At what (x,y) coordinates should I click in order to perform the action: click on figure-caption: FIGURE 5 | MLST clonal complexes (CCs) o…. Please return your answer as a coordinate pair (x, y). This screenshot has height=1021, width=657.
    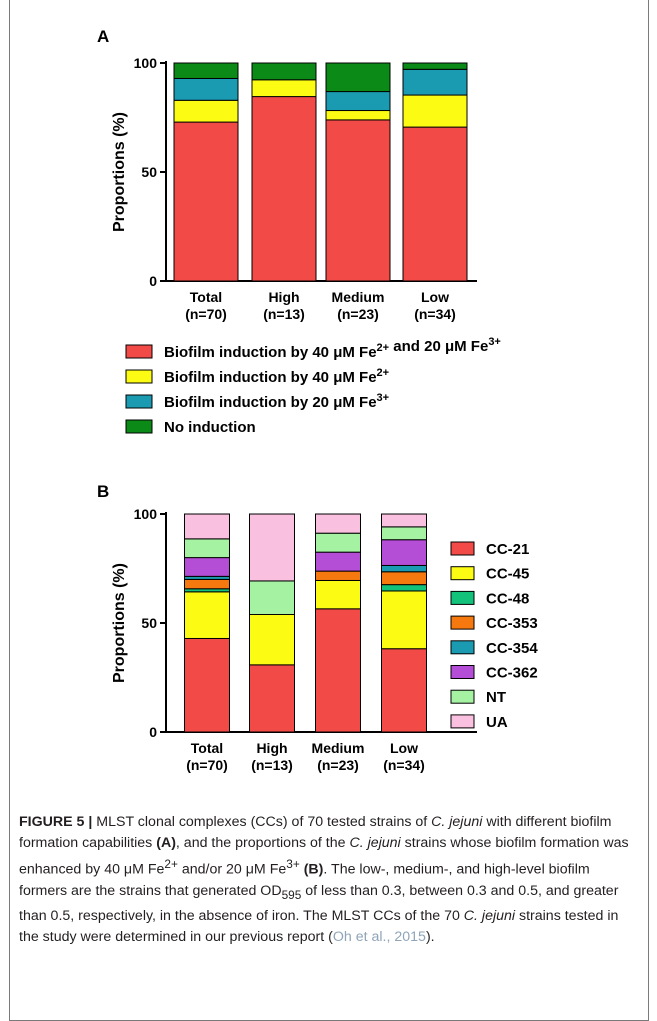
    Looking at the image, I should click on (326, 880).